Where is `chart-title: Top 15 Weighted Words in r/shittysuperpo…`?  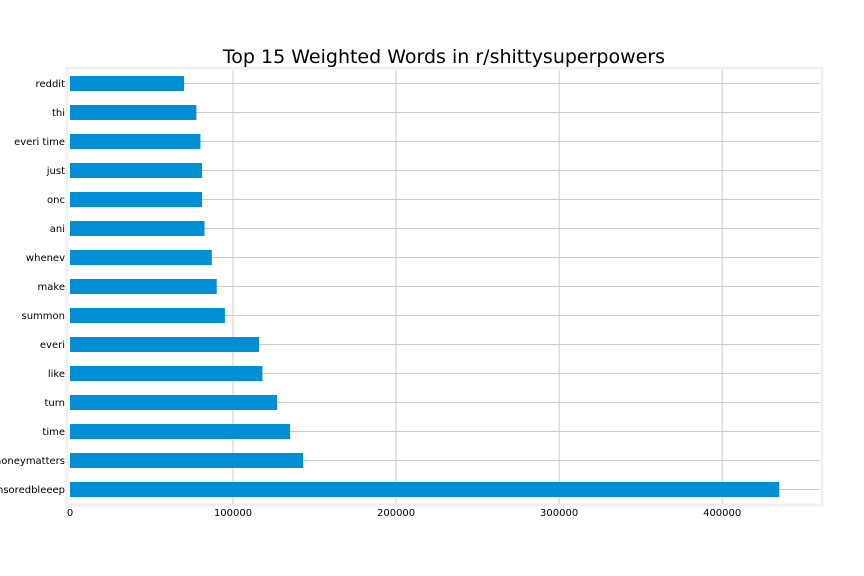
chart-title: Top 15 Weighted Words in r/shittysuperpo… is located at coordinates (443, 57).